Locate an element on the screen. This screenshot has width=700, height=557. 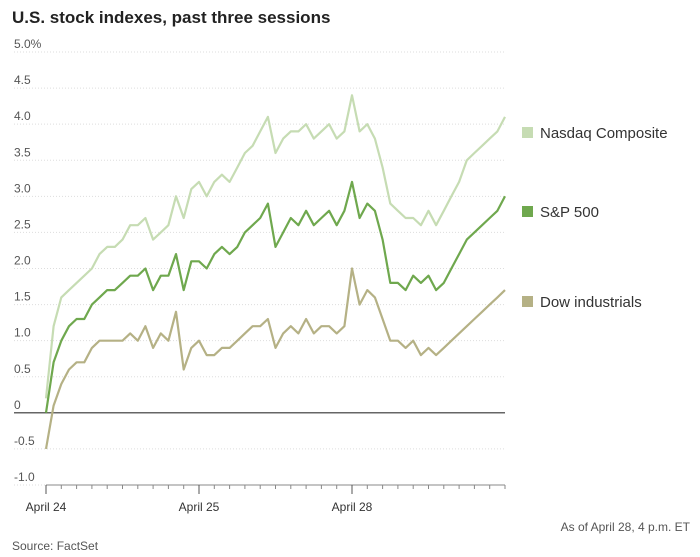
y-tick-label: 2.0 is located at coordinates (22, 261).